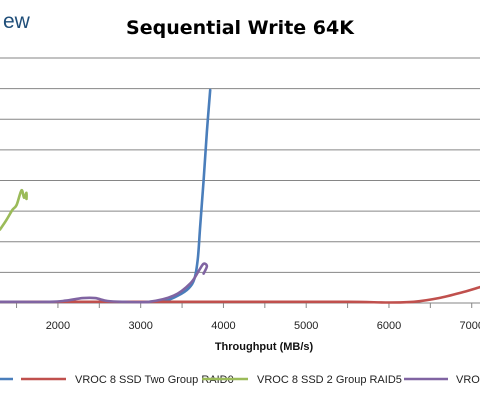 This screenshot has height=401, width=480. I want to click on x-axis-label: Throughput (MB/s), so click(264, 347).